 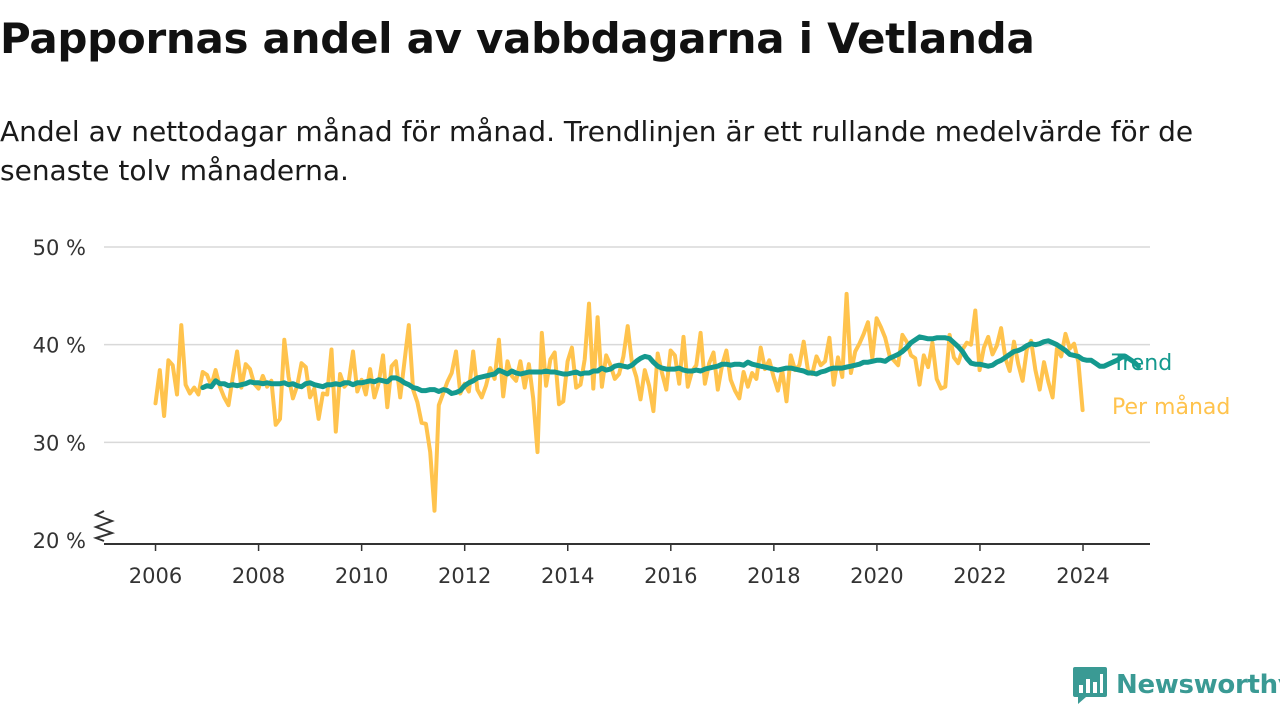 What do you see at coordinates (155, 576) in the screenshot?
I see `x-tick-label: 2006` at bounding box center [155, 576].